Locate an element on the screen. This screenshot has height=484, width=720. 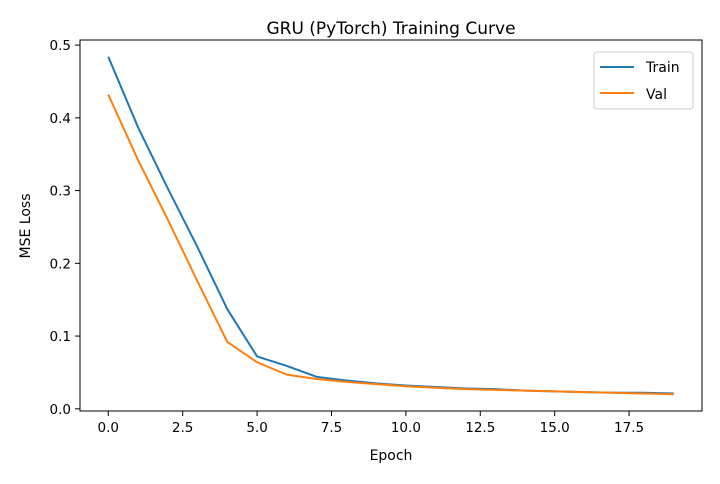
x-axis-ticks: 0.0 2.5 5.0 7.5 10.0 12.5 15.0 17.5 is located at coordinates (371, 423).